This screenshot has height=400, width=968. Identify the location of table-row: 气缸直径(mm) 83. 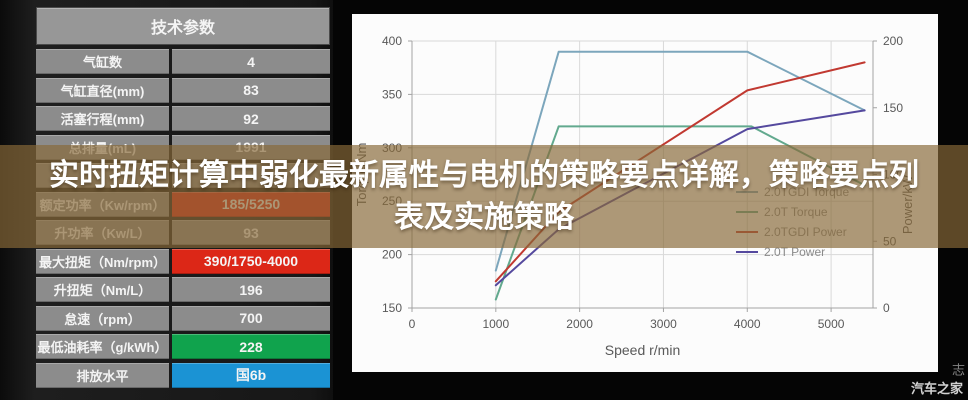
(183, 90).